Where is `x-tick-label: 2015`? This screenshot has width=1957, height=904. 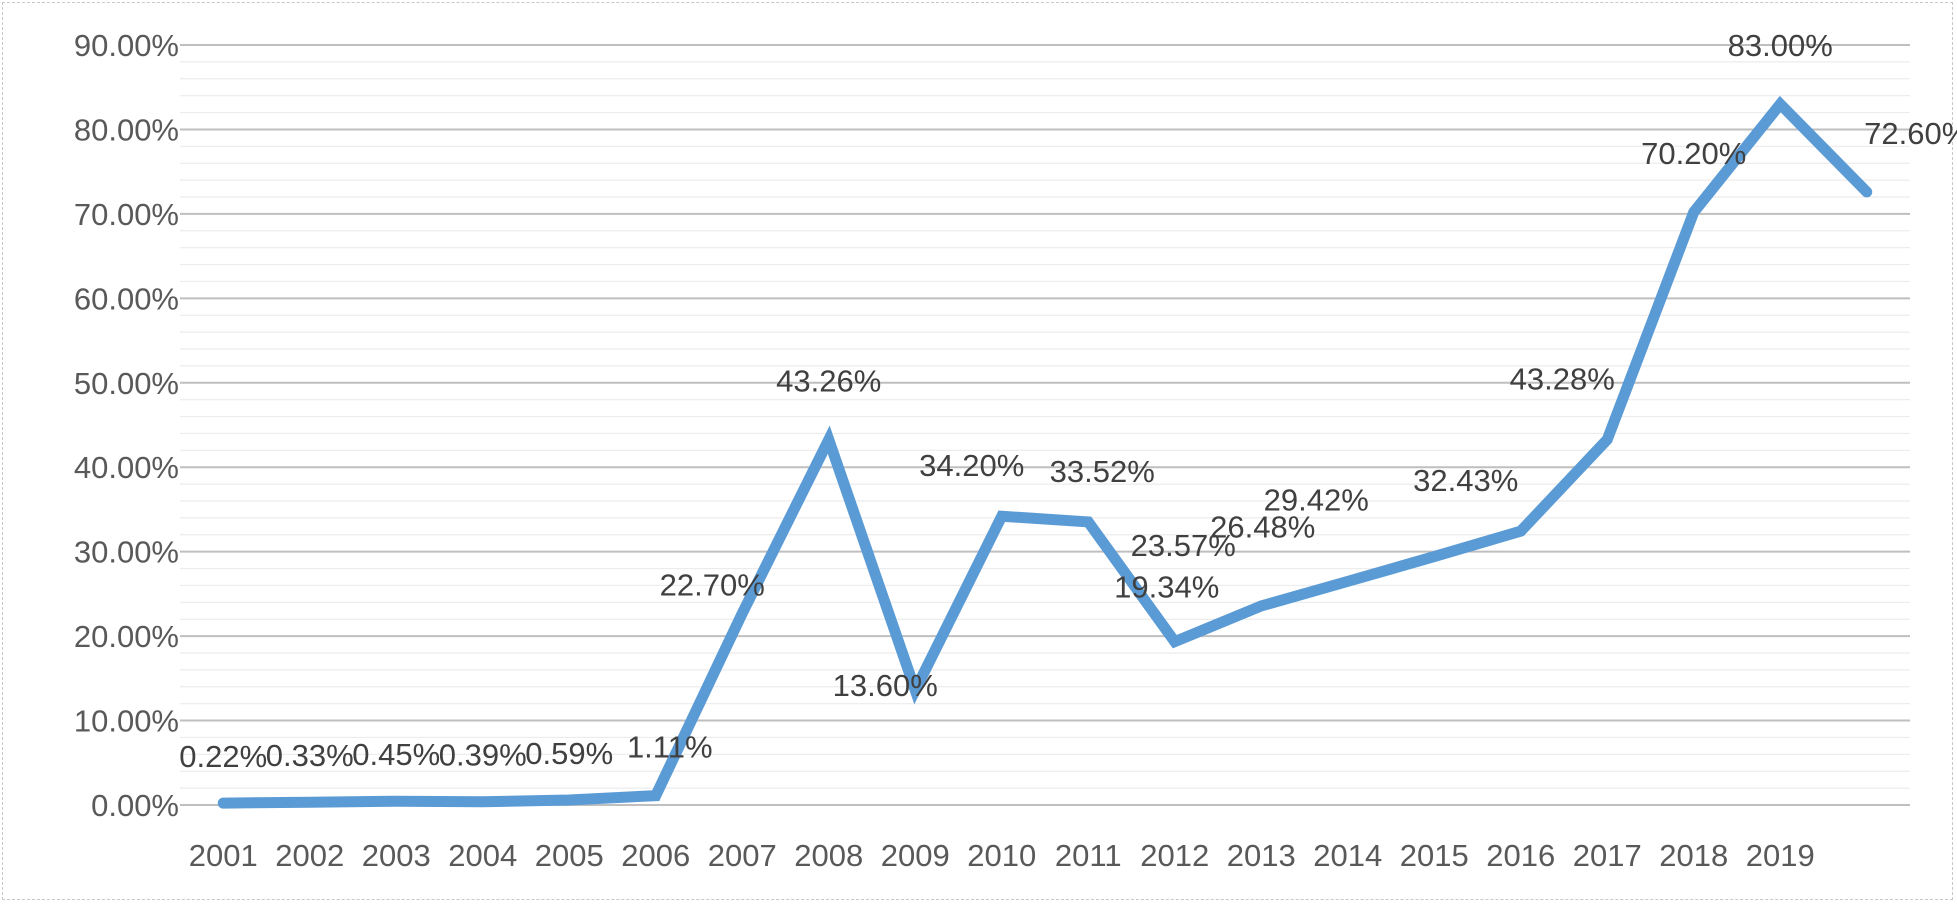
x-tick-label: 2015 is located at coordinates (1434, 855).